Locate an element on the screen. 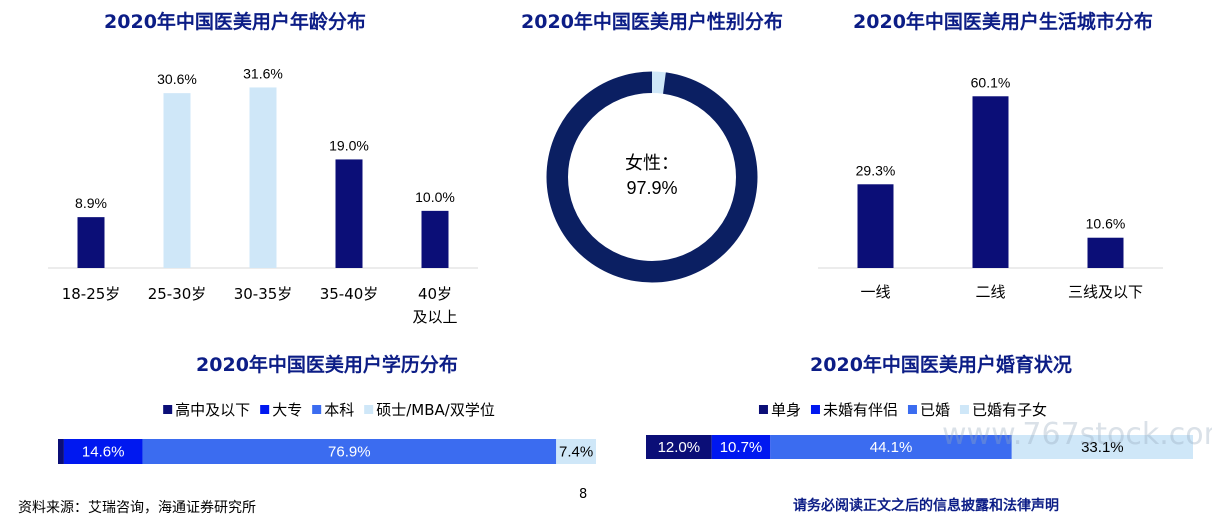 Image resolution: width=1212 pixels, height=523 pixels. age-bar-label: 30.6% is located at coordinates (177, 79).